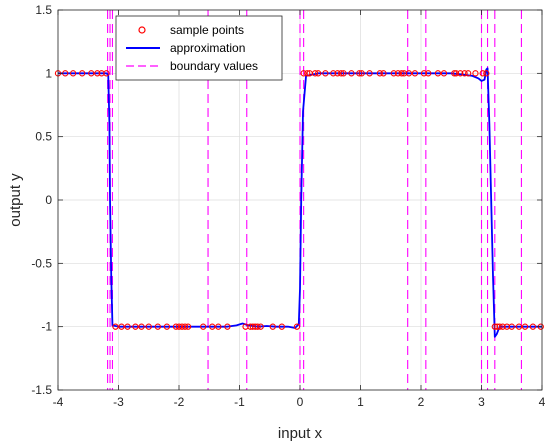 This screenshot has width=550, height=444. What do you see at coordinates (300, 433) in the screenshot?
I see `x-axis-label: input x` at bounding box center [300, 433].